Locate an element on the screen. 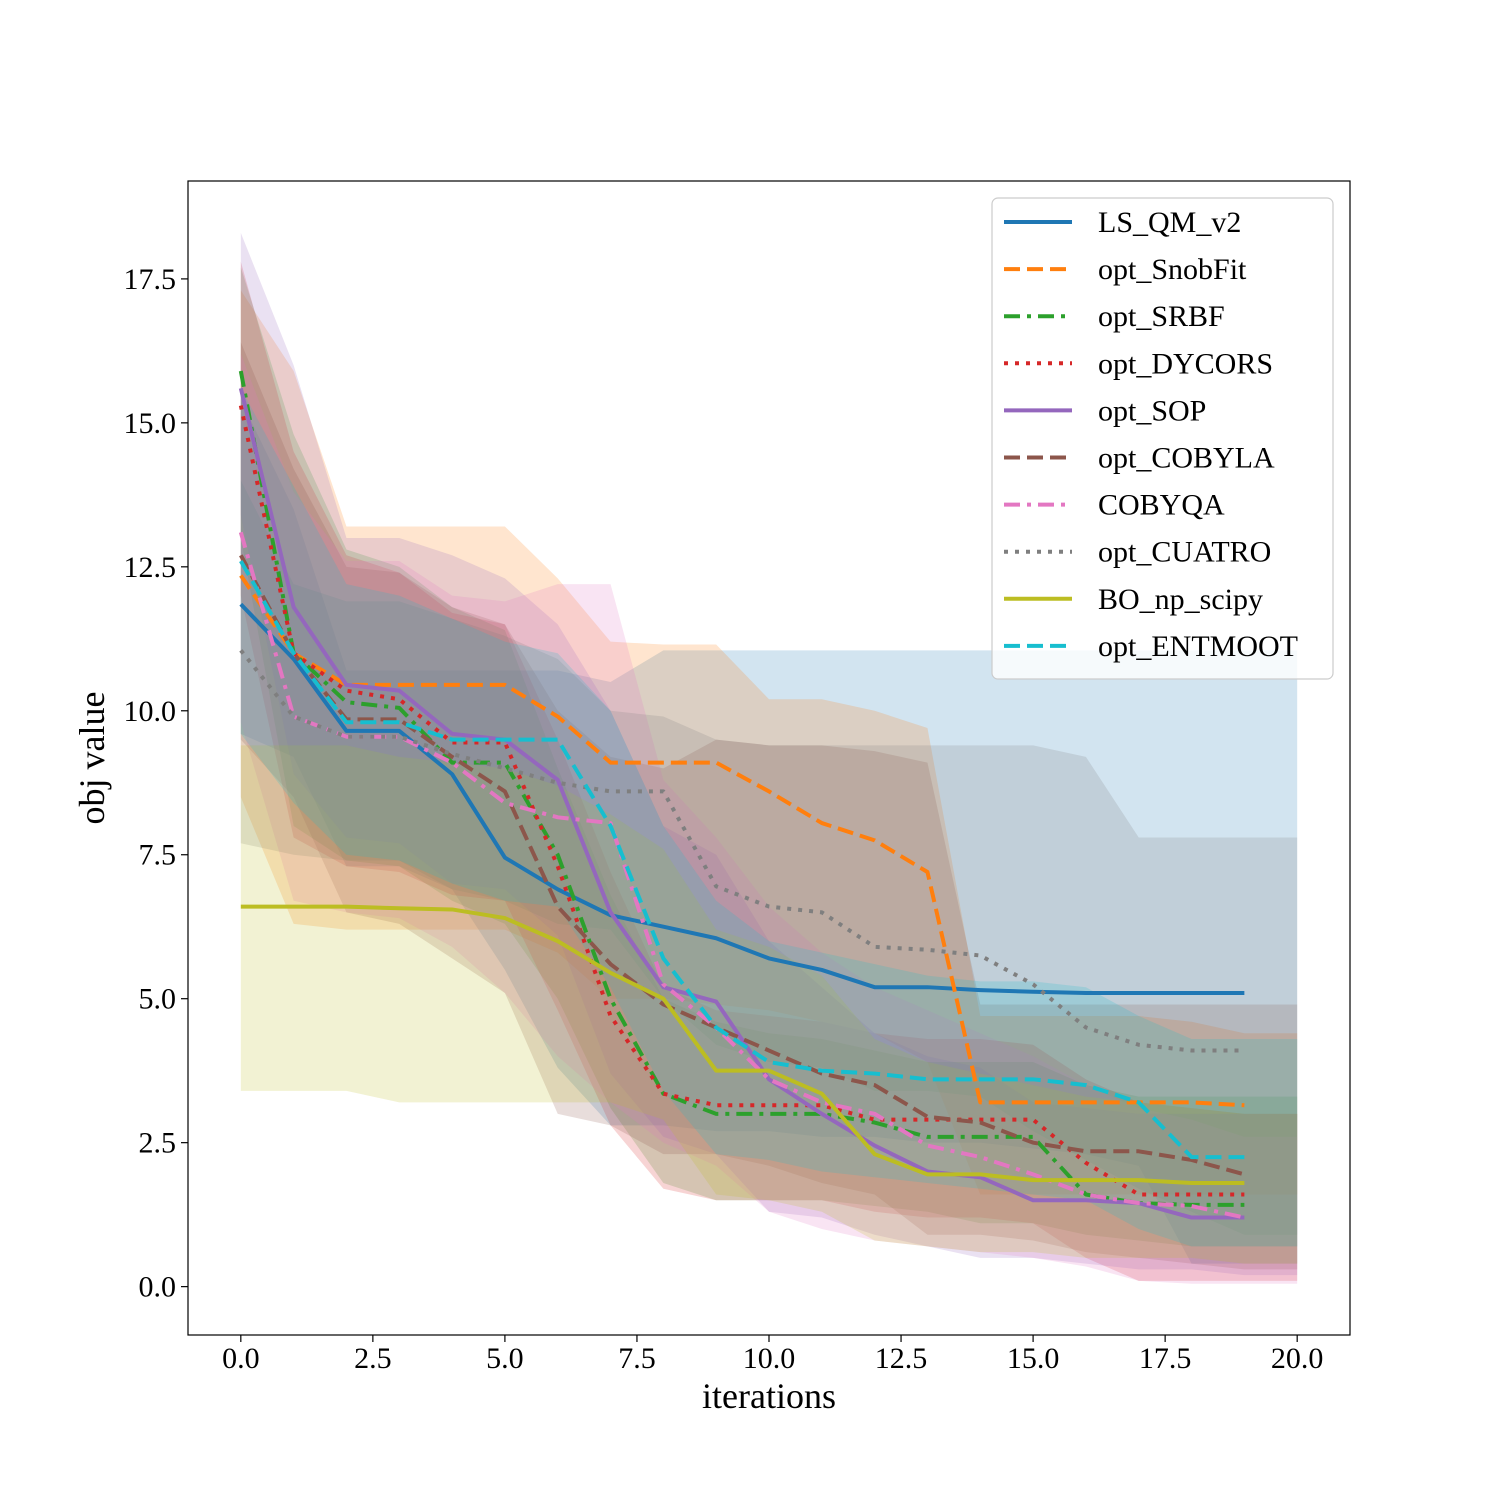 This screenshot has width=1500, height=1500. x-tick-label: 17.5 is located at coordinates (1165, 1358).